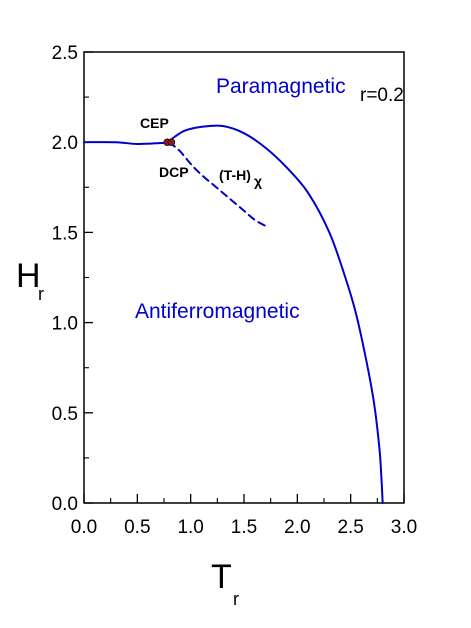 This screenshot has width=471, height=628. Describe the element at coordinates (281, 86) in the screenshot. I see `paramagnetic-label: Paramagnetic` at that location.